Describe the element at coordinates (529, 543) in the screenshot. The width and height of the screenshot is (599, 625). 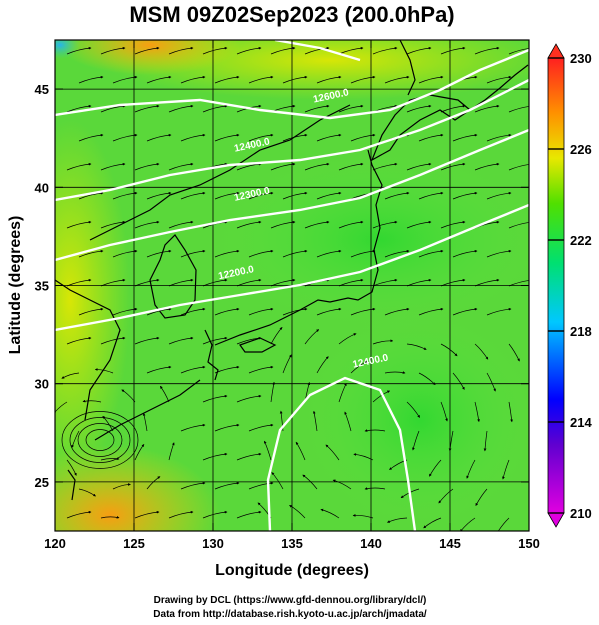
I see `x-tick-label: 150` at that location.